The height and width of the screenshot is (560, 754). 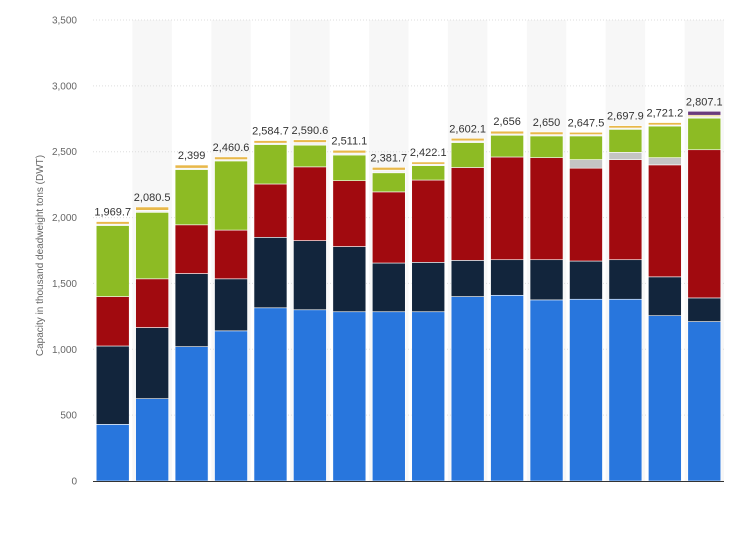 What do you see at coordinates (547, 123) in the screenshot?
I see `total-label: 2,650` at bounding box center [547, 123].